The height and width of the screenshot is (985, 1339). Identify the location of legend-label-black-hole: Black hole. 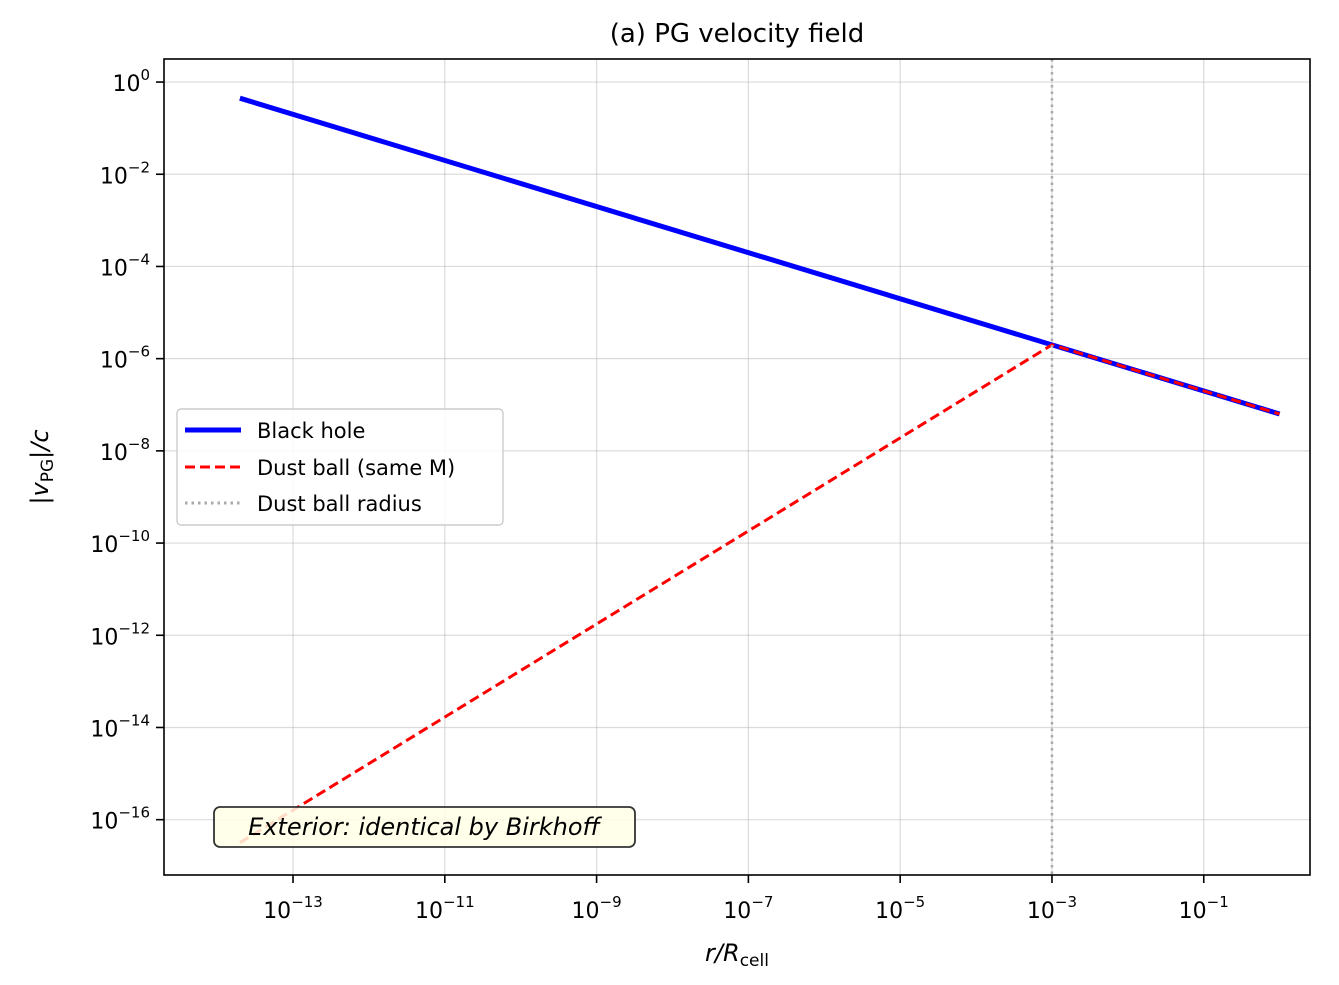
(311, 431).